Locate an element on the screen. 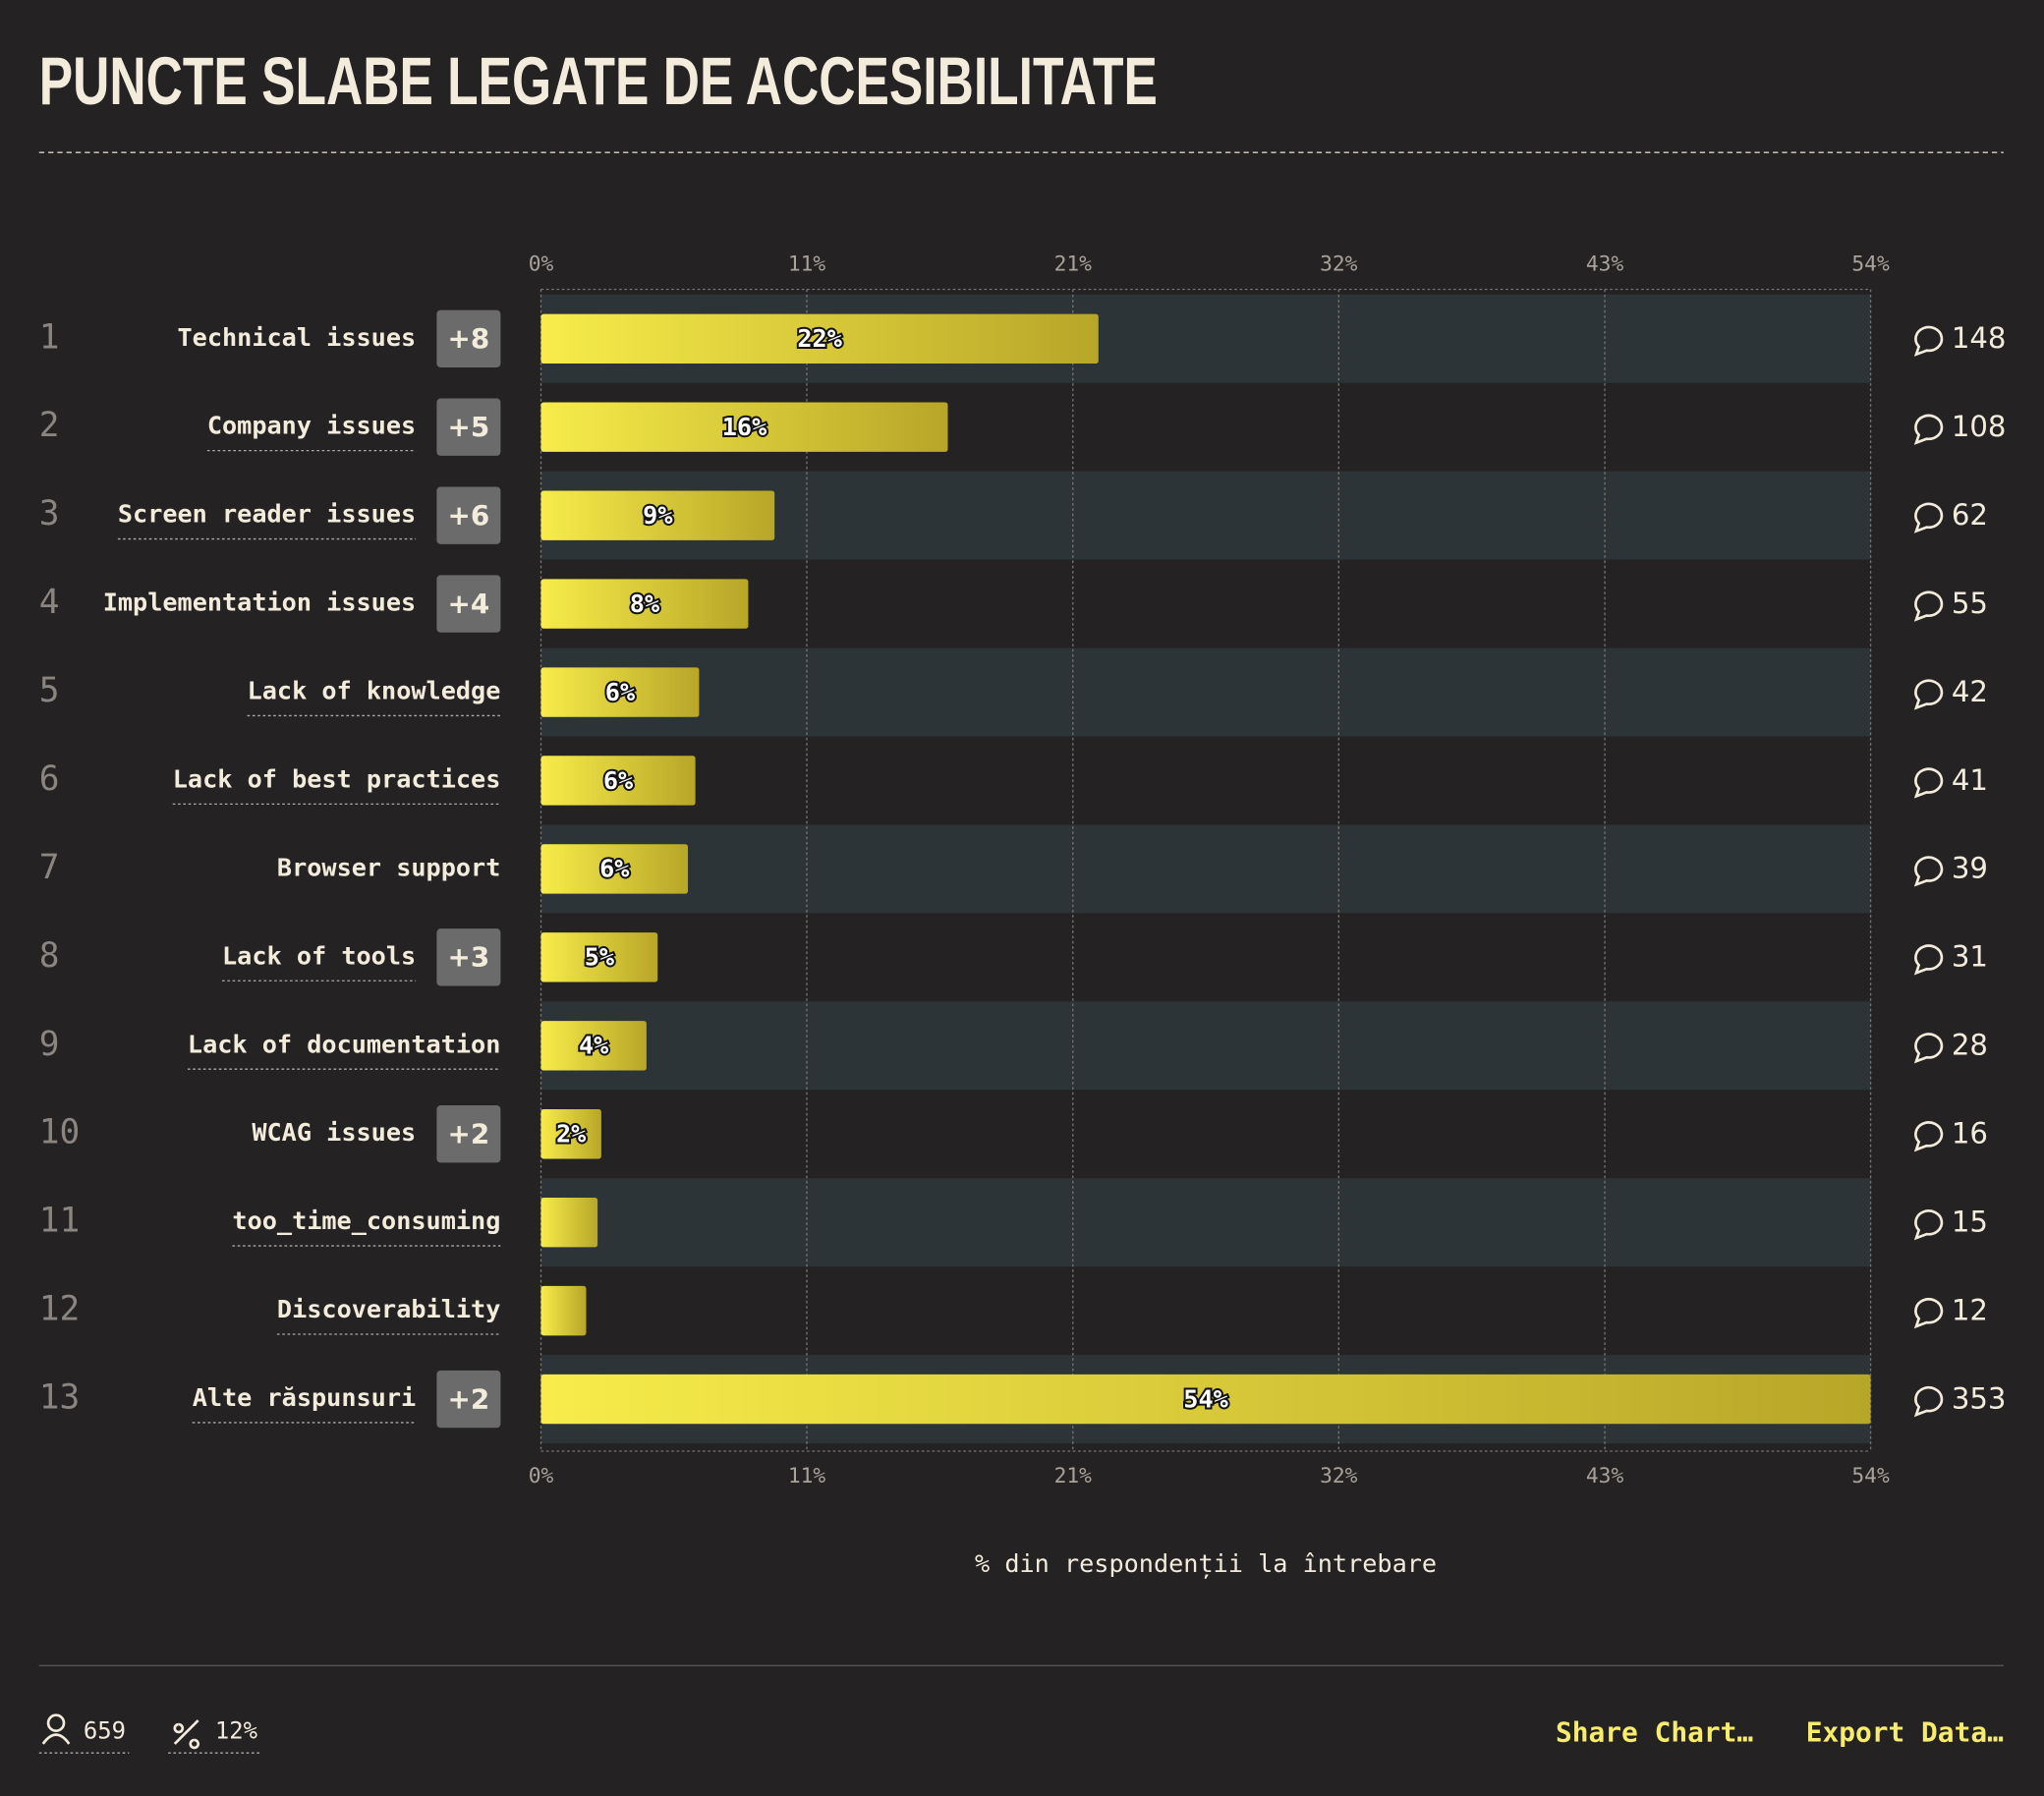 This screenshot has height=1796, width=2044. badge-label: +3 is located at coordinates (469, 957).